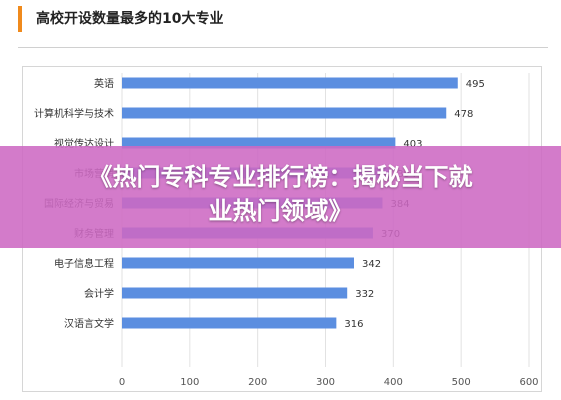 This screenshot has height=400, width=561. I want to click on value-label: 495, so click(475, 84).